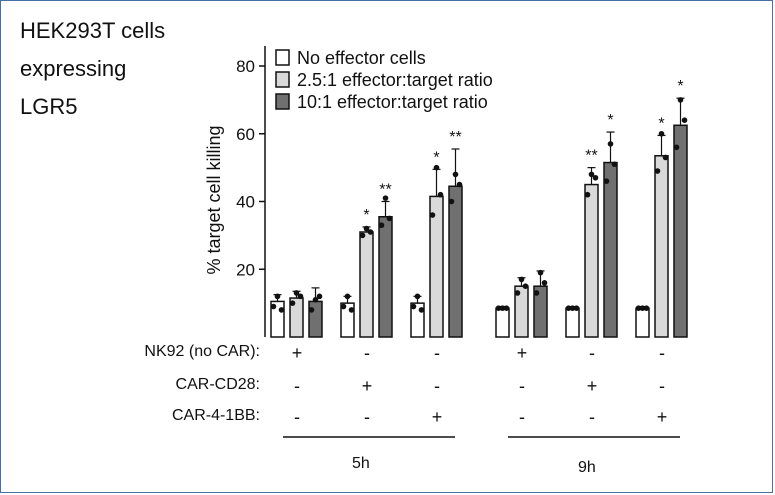 This screenshot has width=775, height=495. Describe the element at coordinates (392, 102) in the screenshot. I see `legend-label: 10:1 effector:target ratio` at that location.